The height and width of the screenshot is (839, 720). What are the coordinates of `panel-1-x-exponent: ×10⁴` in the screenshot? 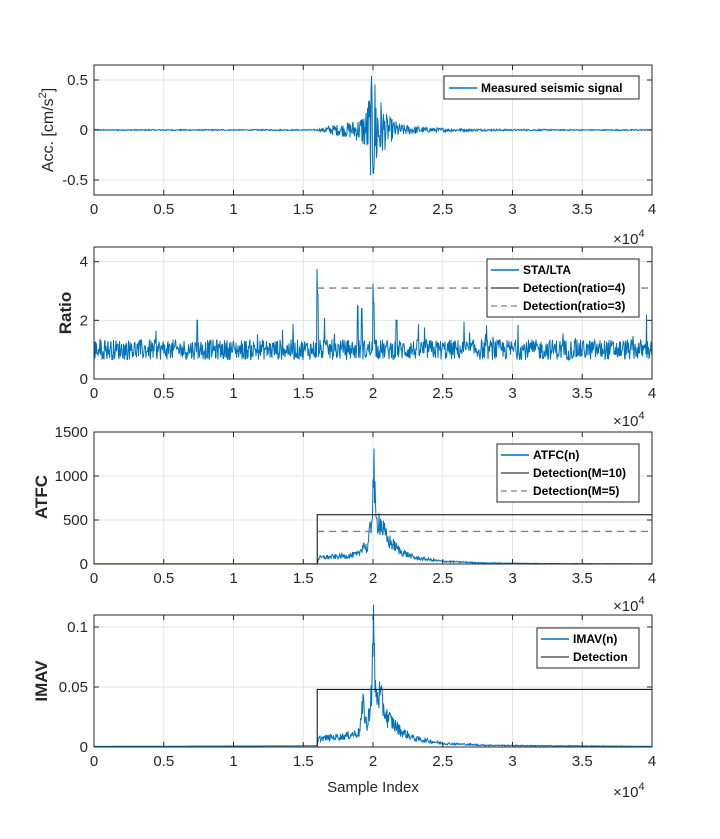 It's located at (629, 238).